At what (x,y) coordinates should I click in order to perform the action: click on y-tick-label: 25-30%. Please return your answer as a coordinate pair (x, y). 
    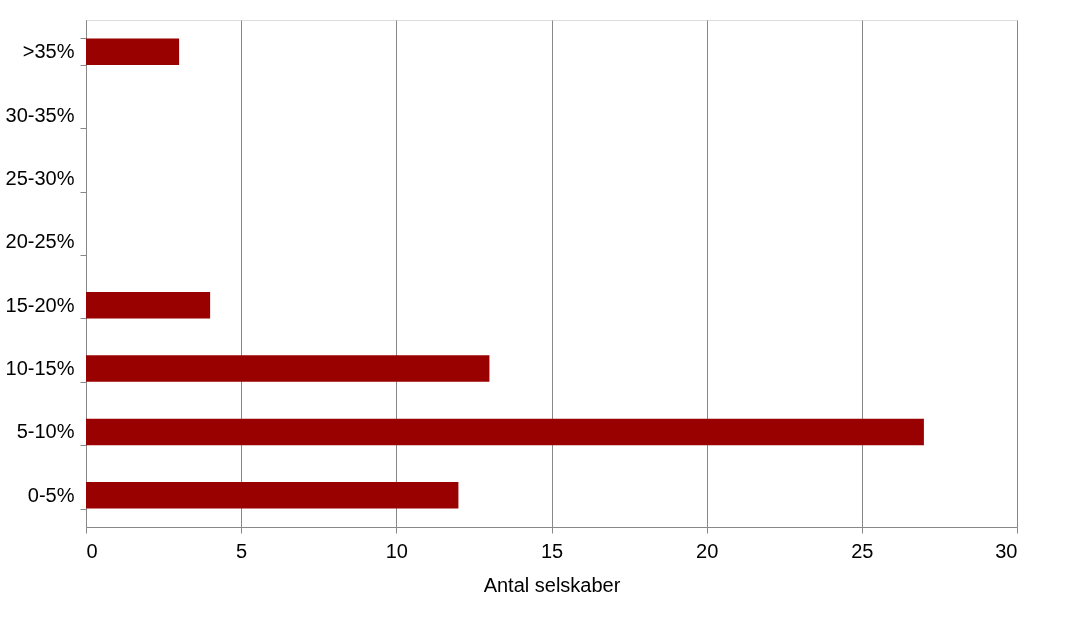
    Looking at the image, I should click on (40, 177).